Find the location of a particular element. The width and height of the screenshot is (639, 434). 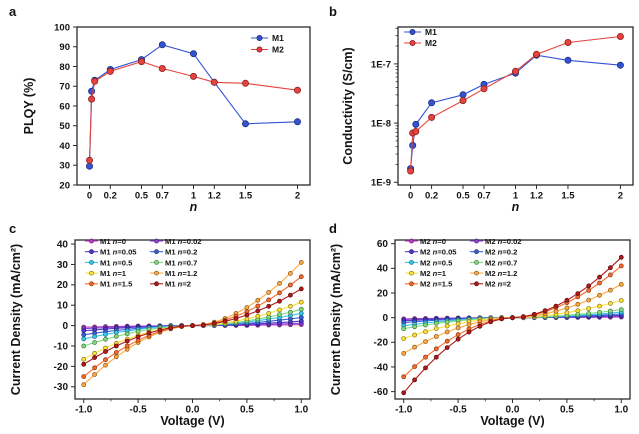

svg-text: M1 n=0.2 is located at coordinates (181, 252).